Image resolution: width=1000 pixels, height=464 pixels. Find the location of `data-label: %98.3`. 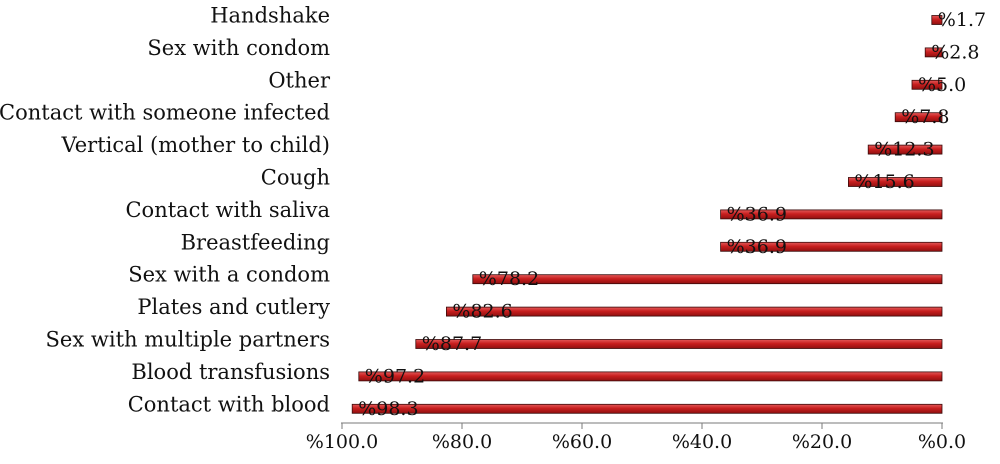

data-label: %98.3 is located at coordinates (388, 409).